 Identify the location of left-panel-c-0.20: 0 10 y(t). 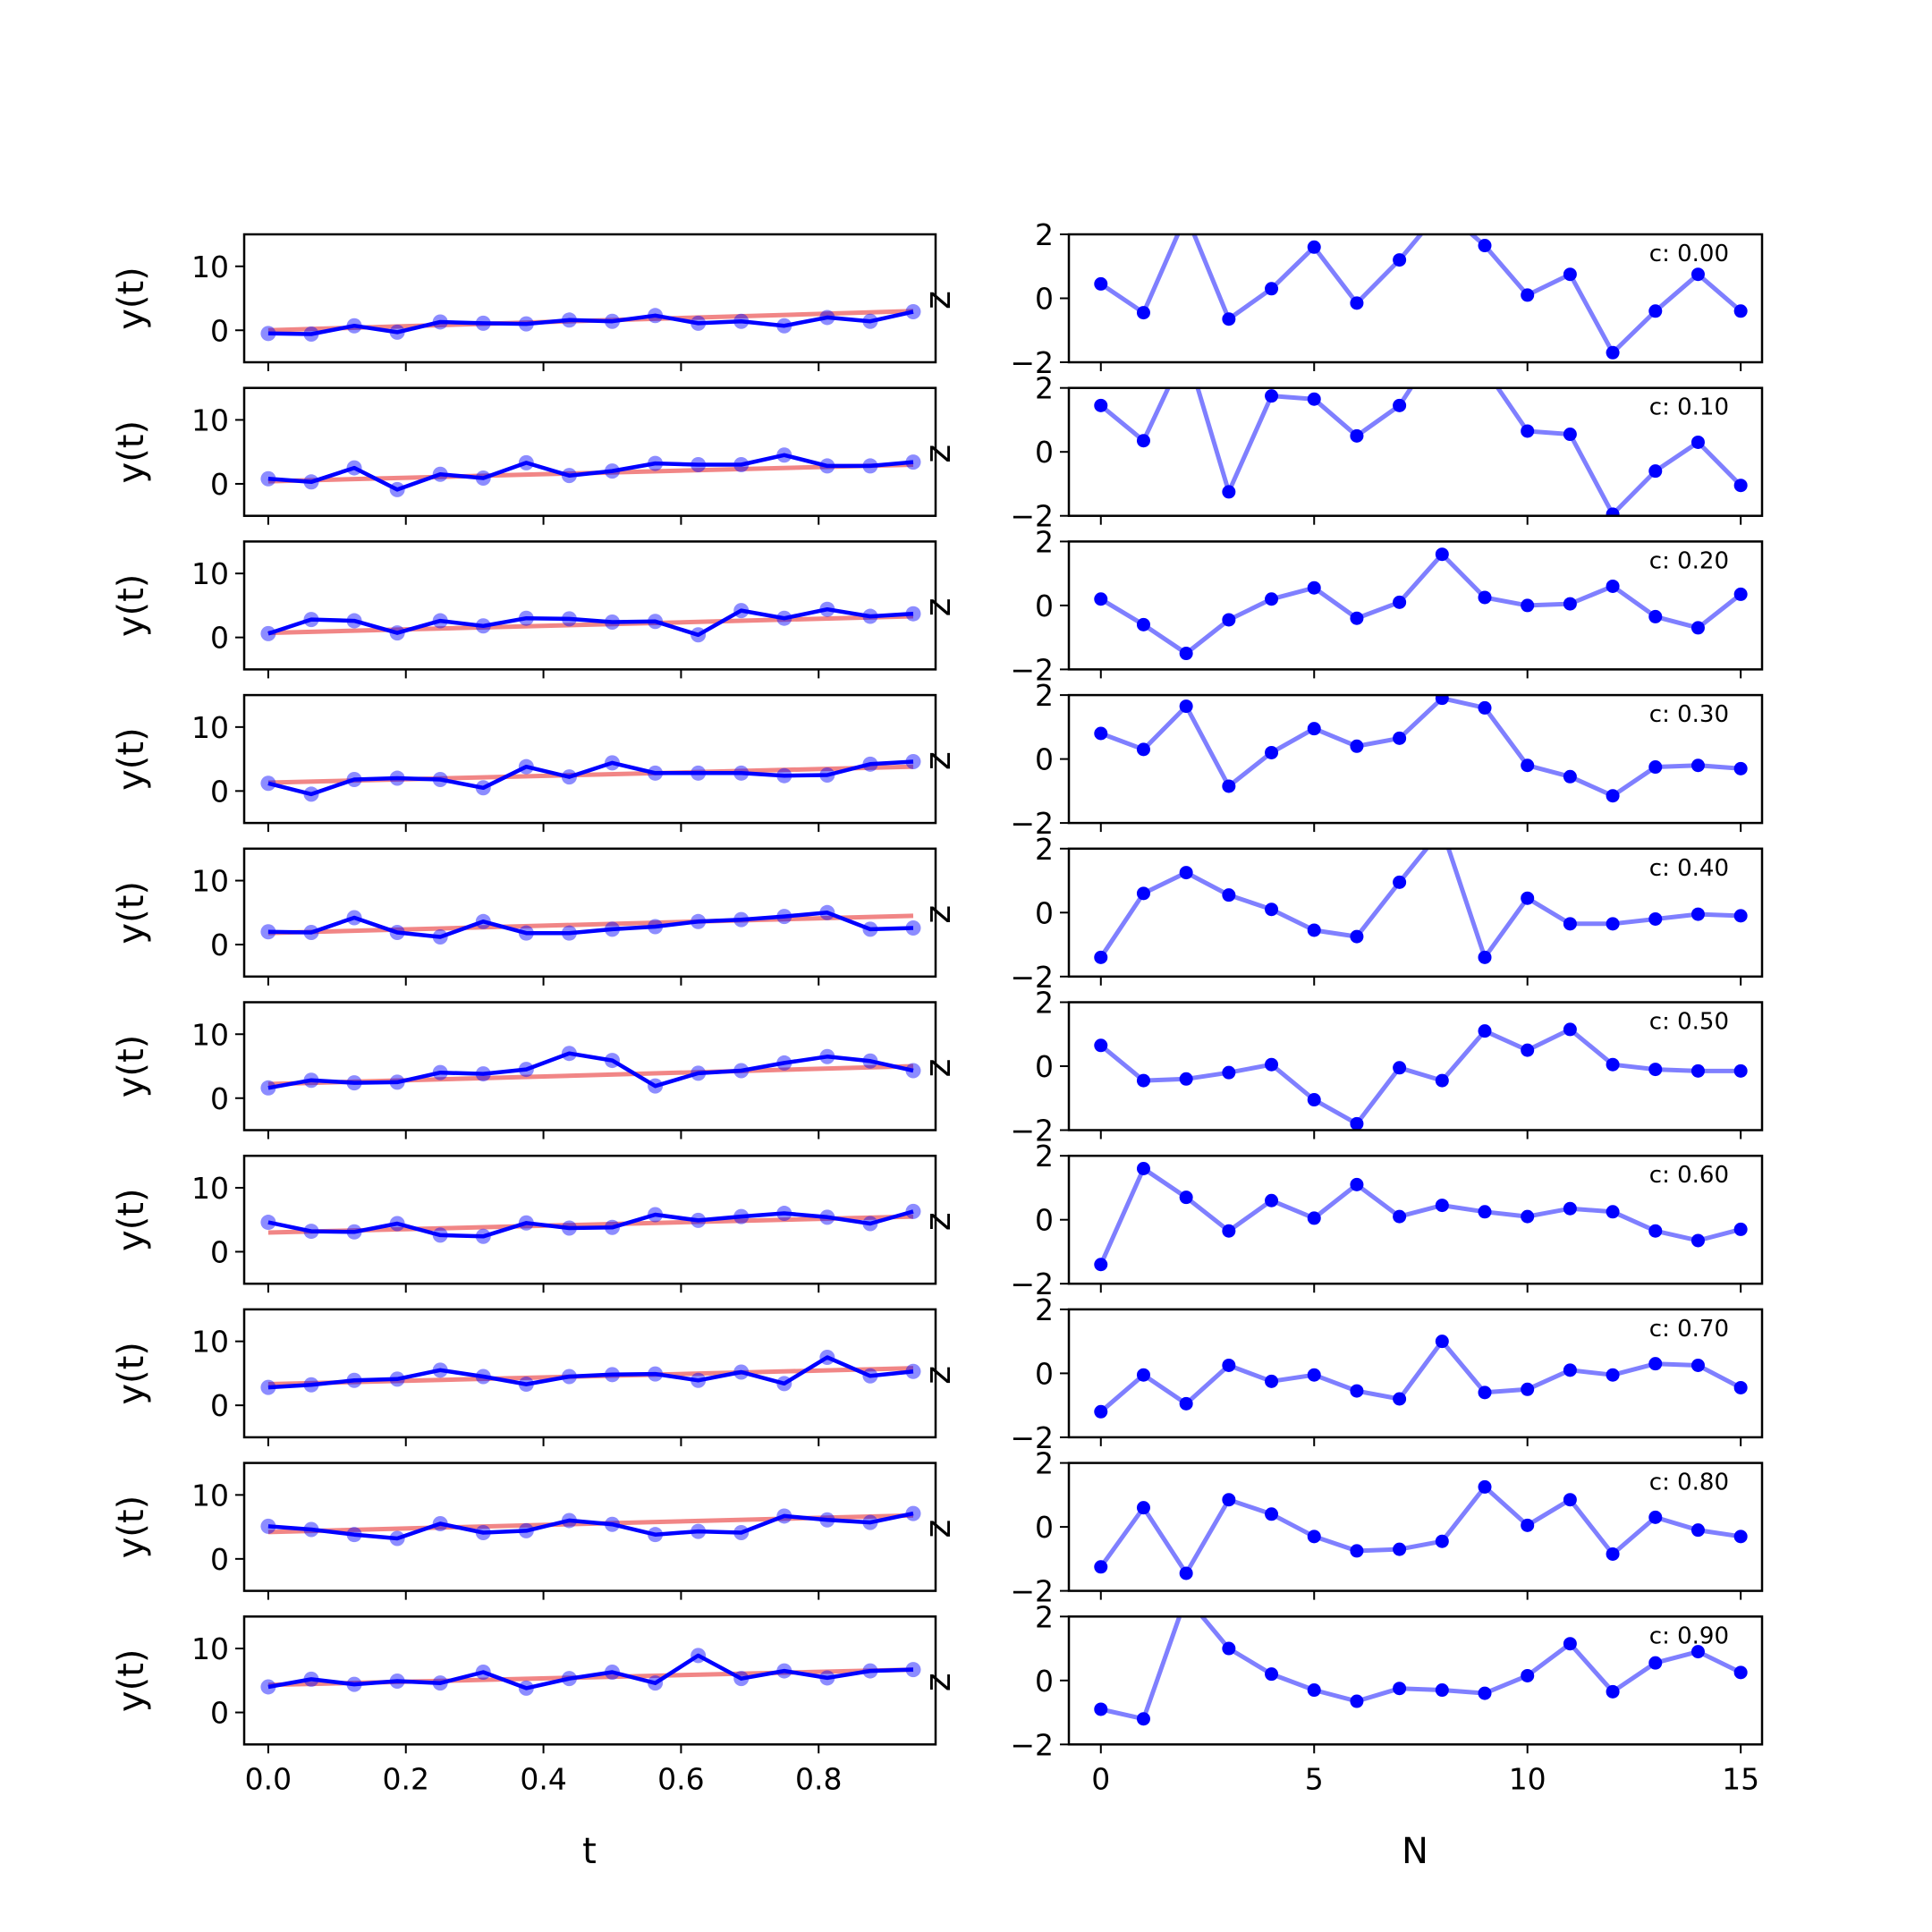
(524, 609).